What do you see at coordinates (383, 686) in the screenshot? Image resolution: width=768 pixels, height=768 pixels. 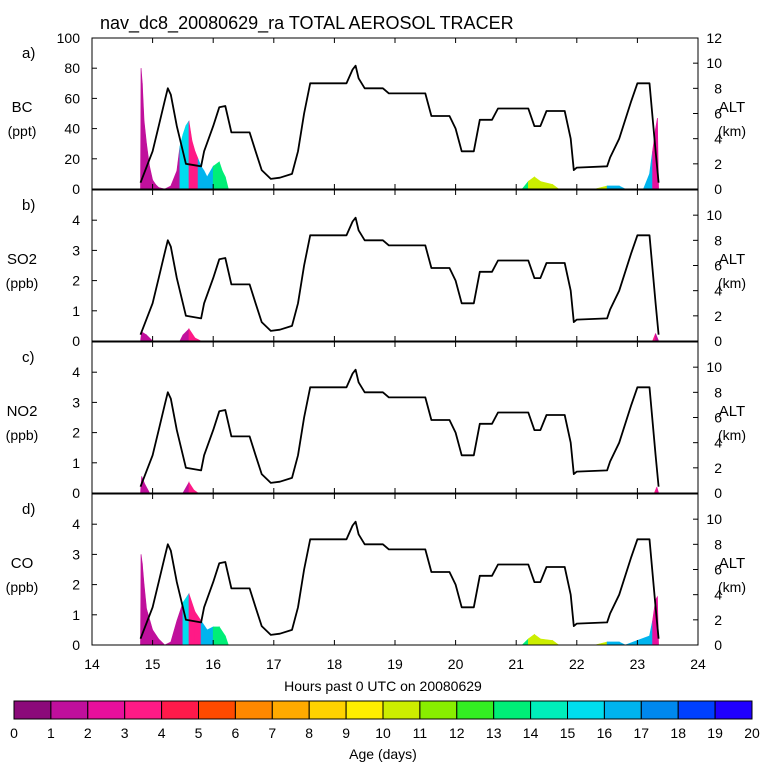 I see `x-axis-label: Hours past 0 UTC on 20080629` at bounding box center [383, 686].